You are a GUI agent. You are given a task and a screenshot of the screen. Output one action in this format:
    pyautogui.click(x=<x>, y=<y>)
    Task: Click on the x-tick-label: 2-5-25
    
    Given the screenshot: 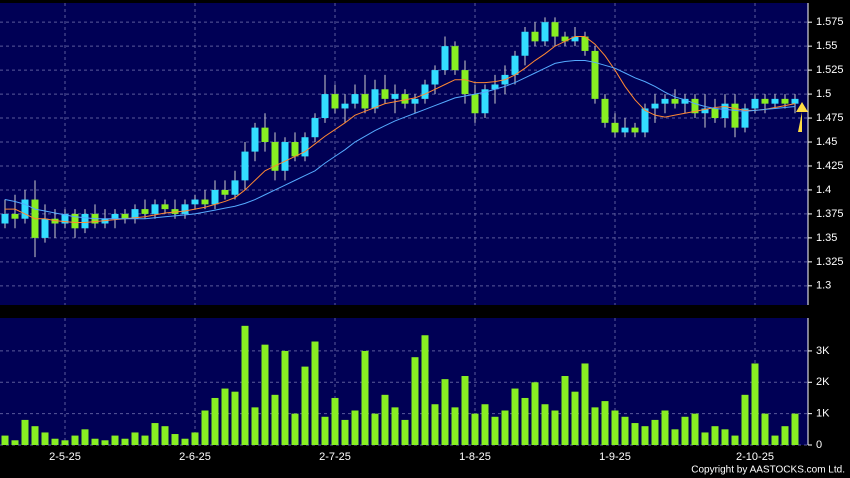 What is the action you would take?
    pyautogui.click(x=65, y=457)
    